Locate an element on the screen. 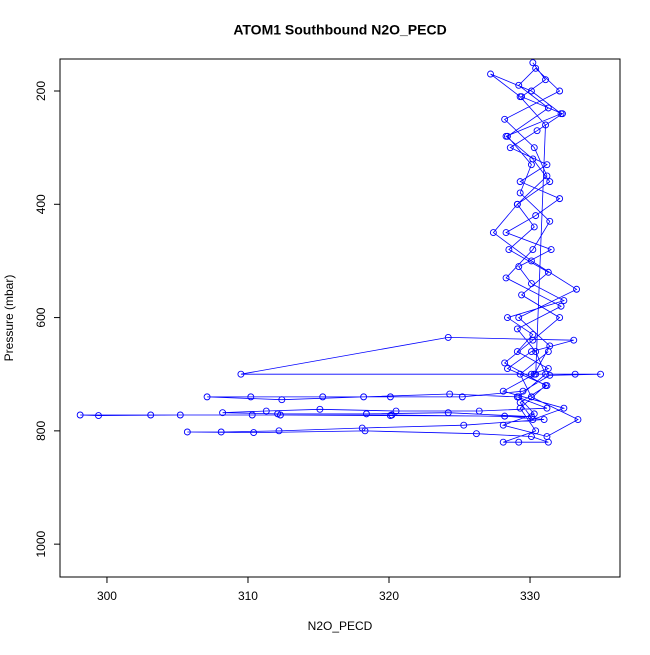 The image size is (650, 655). y-tick-label: 400 is located at coordinates (41, 204).